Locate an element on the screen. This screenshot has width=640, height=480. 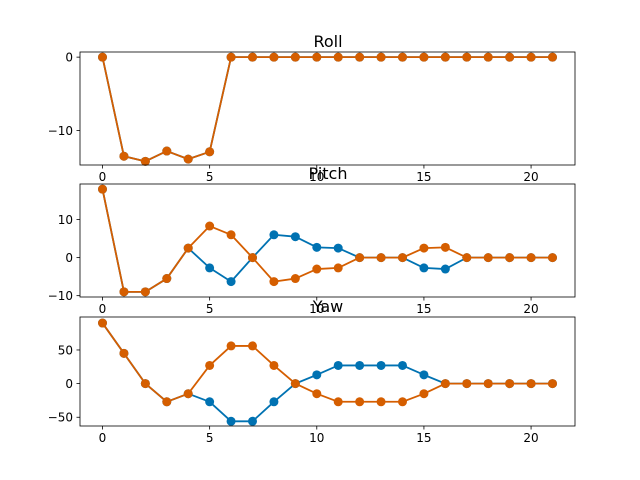
yaw-series-1-line is located at coordinates (327, 372).